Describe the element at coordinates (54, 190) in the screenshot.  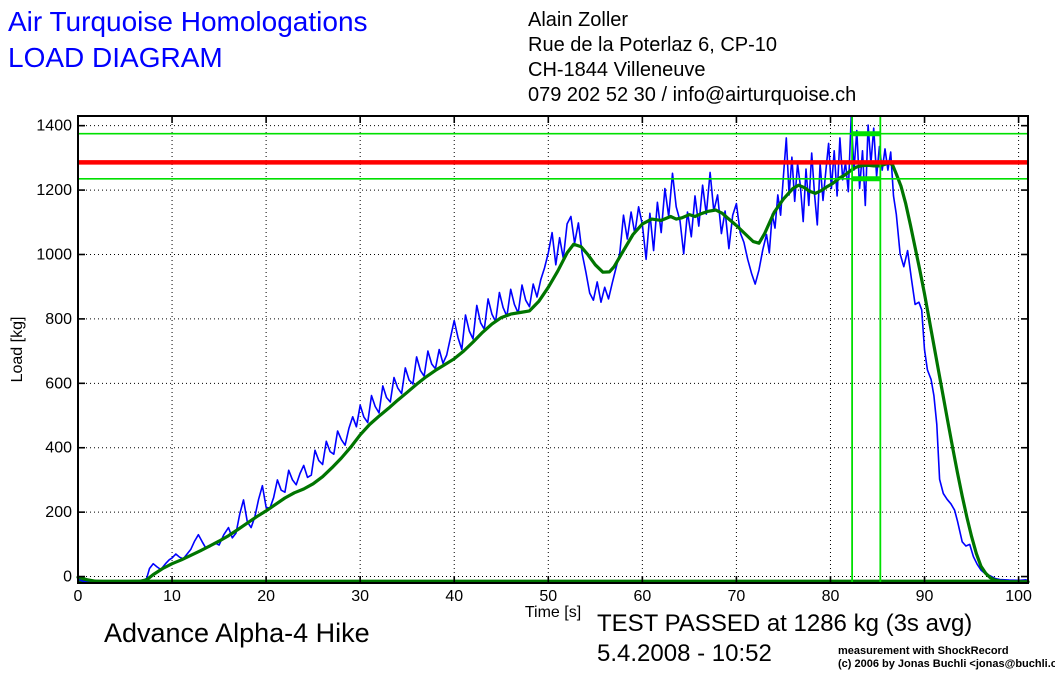
I see `y-tick-label: 1200` at that location.